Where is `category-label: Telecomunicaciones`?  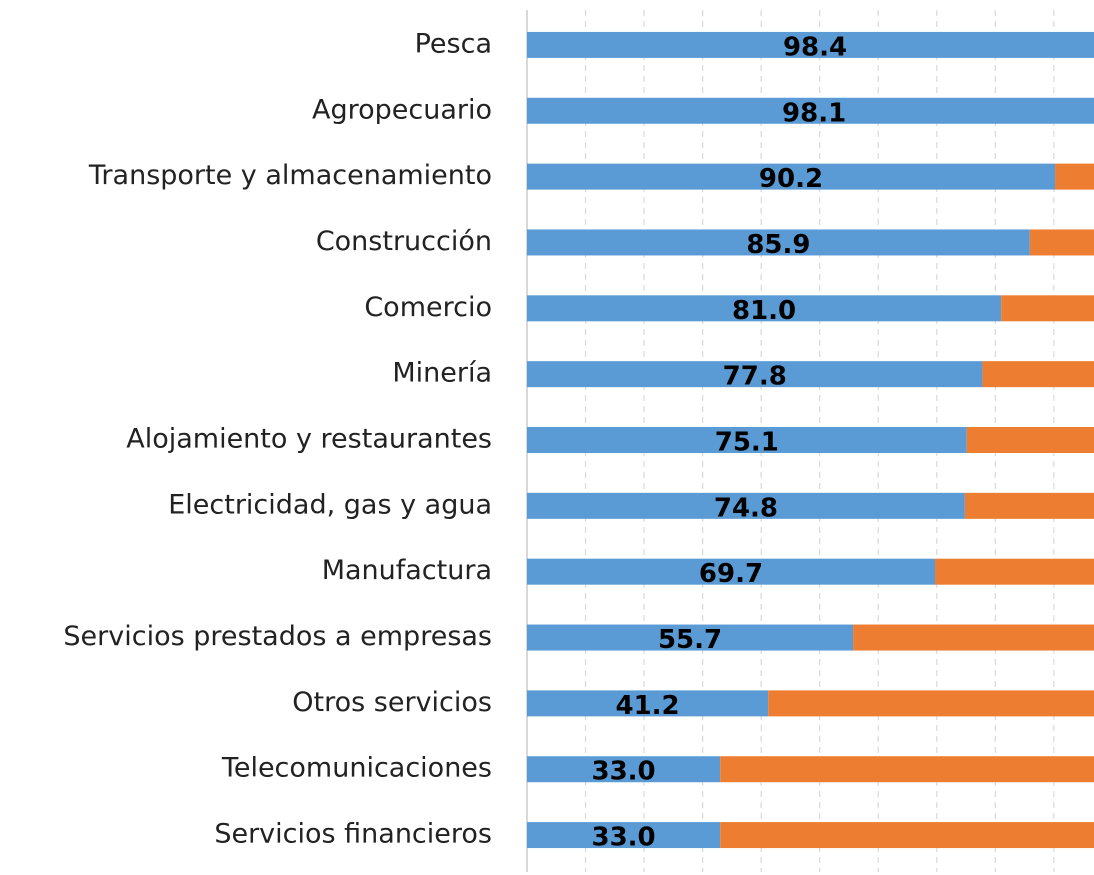
category-label: Telecomunicaciones is located at coordinates (356, 768).